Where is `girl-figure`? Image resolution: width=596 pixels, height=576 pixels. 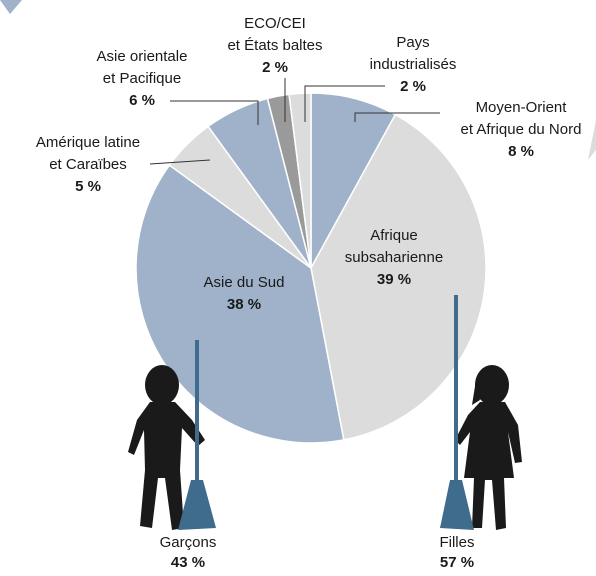 girl-figure is located at coordinates (488, 447).